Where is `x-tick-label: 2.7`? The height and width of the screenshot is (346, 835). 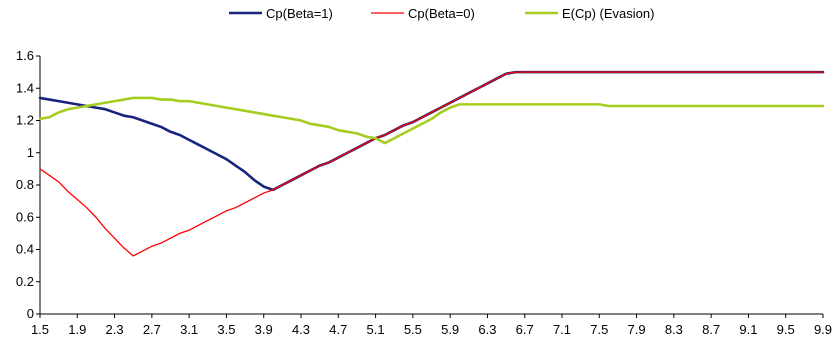
x-tick-label: 2.7 is located at coordinates (152, 329).